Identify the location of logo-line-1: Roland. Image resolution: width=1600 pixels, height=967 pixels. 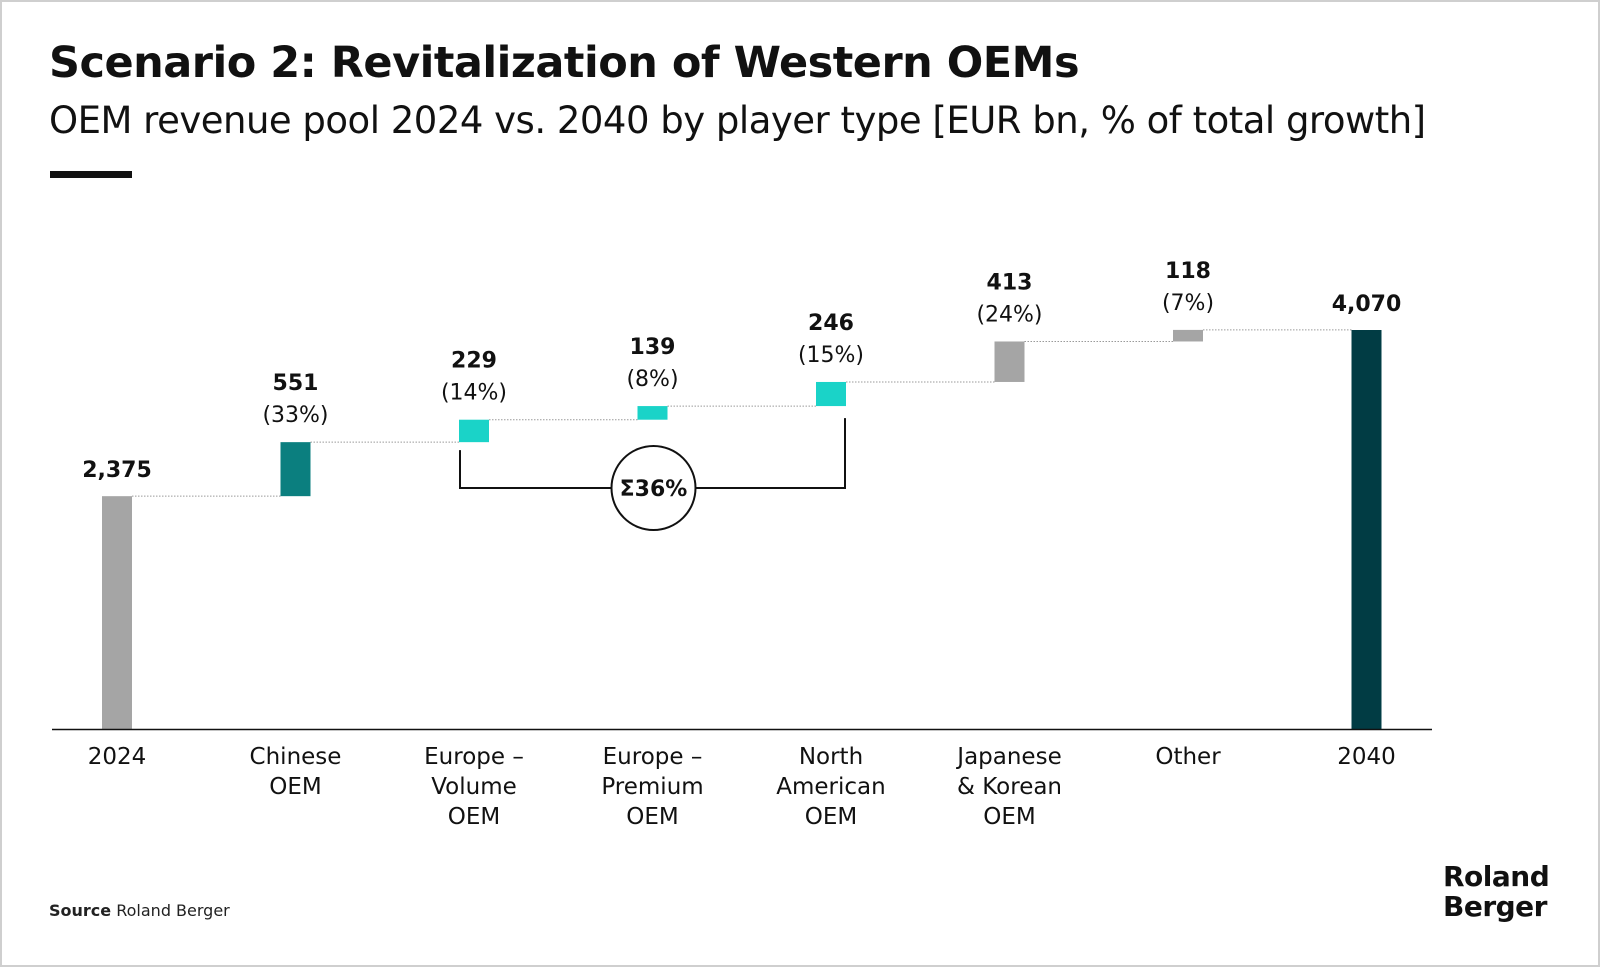
(1496, 876).